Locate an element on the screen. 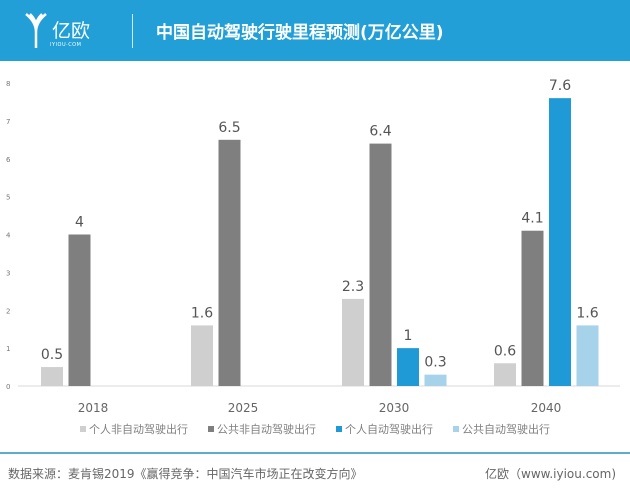  header-divider is located at coordinates (132, 31).